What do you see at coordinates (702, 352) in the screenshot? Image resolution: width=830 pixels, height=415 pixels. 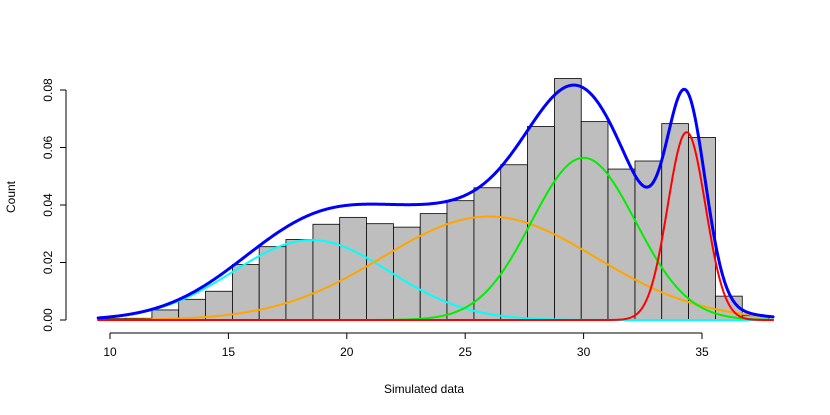 I see `x-tick-label: 35` at bounding box center [702, 352].